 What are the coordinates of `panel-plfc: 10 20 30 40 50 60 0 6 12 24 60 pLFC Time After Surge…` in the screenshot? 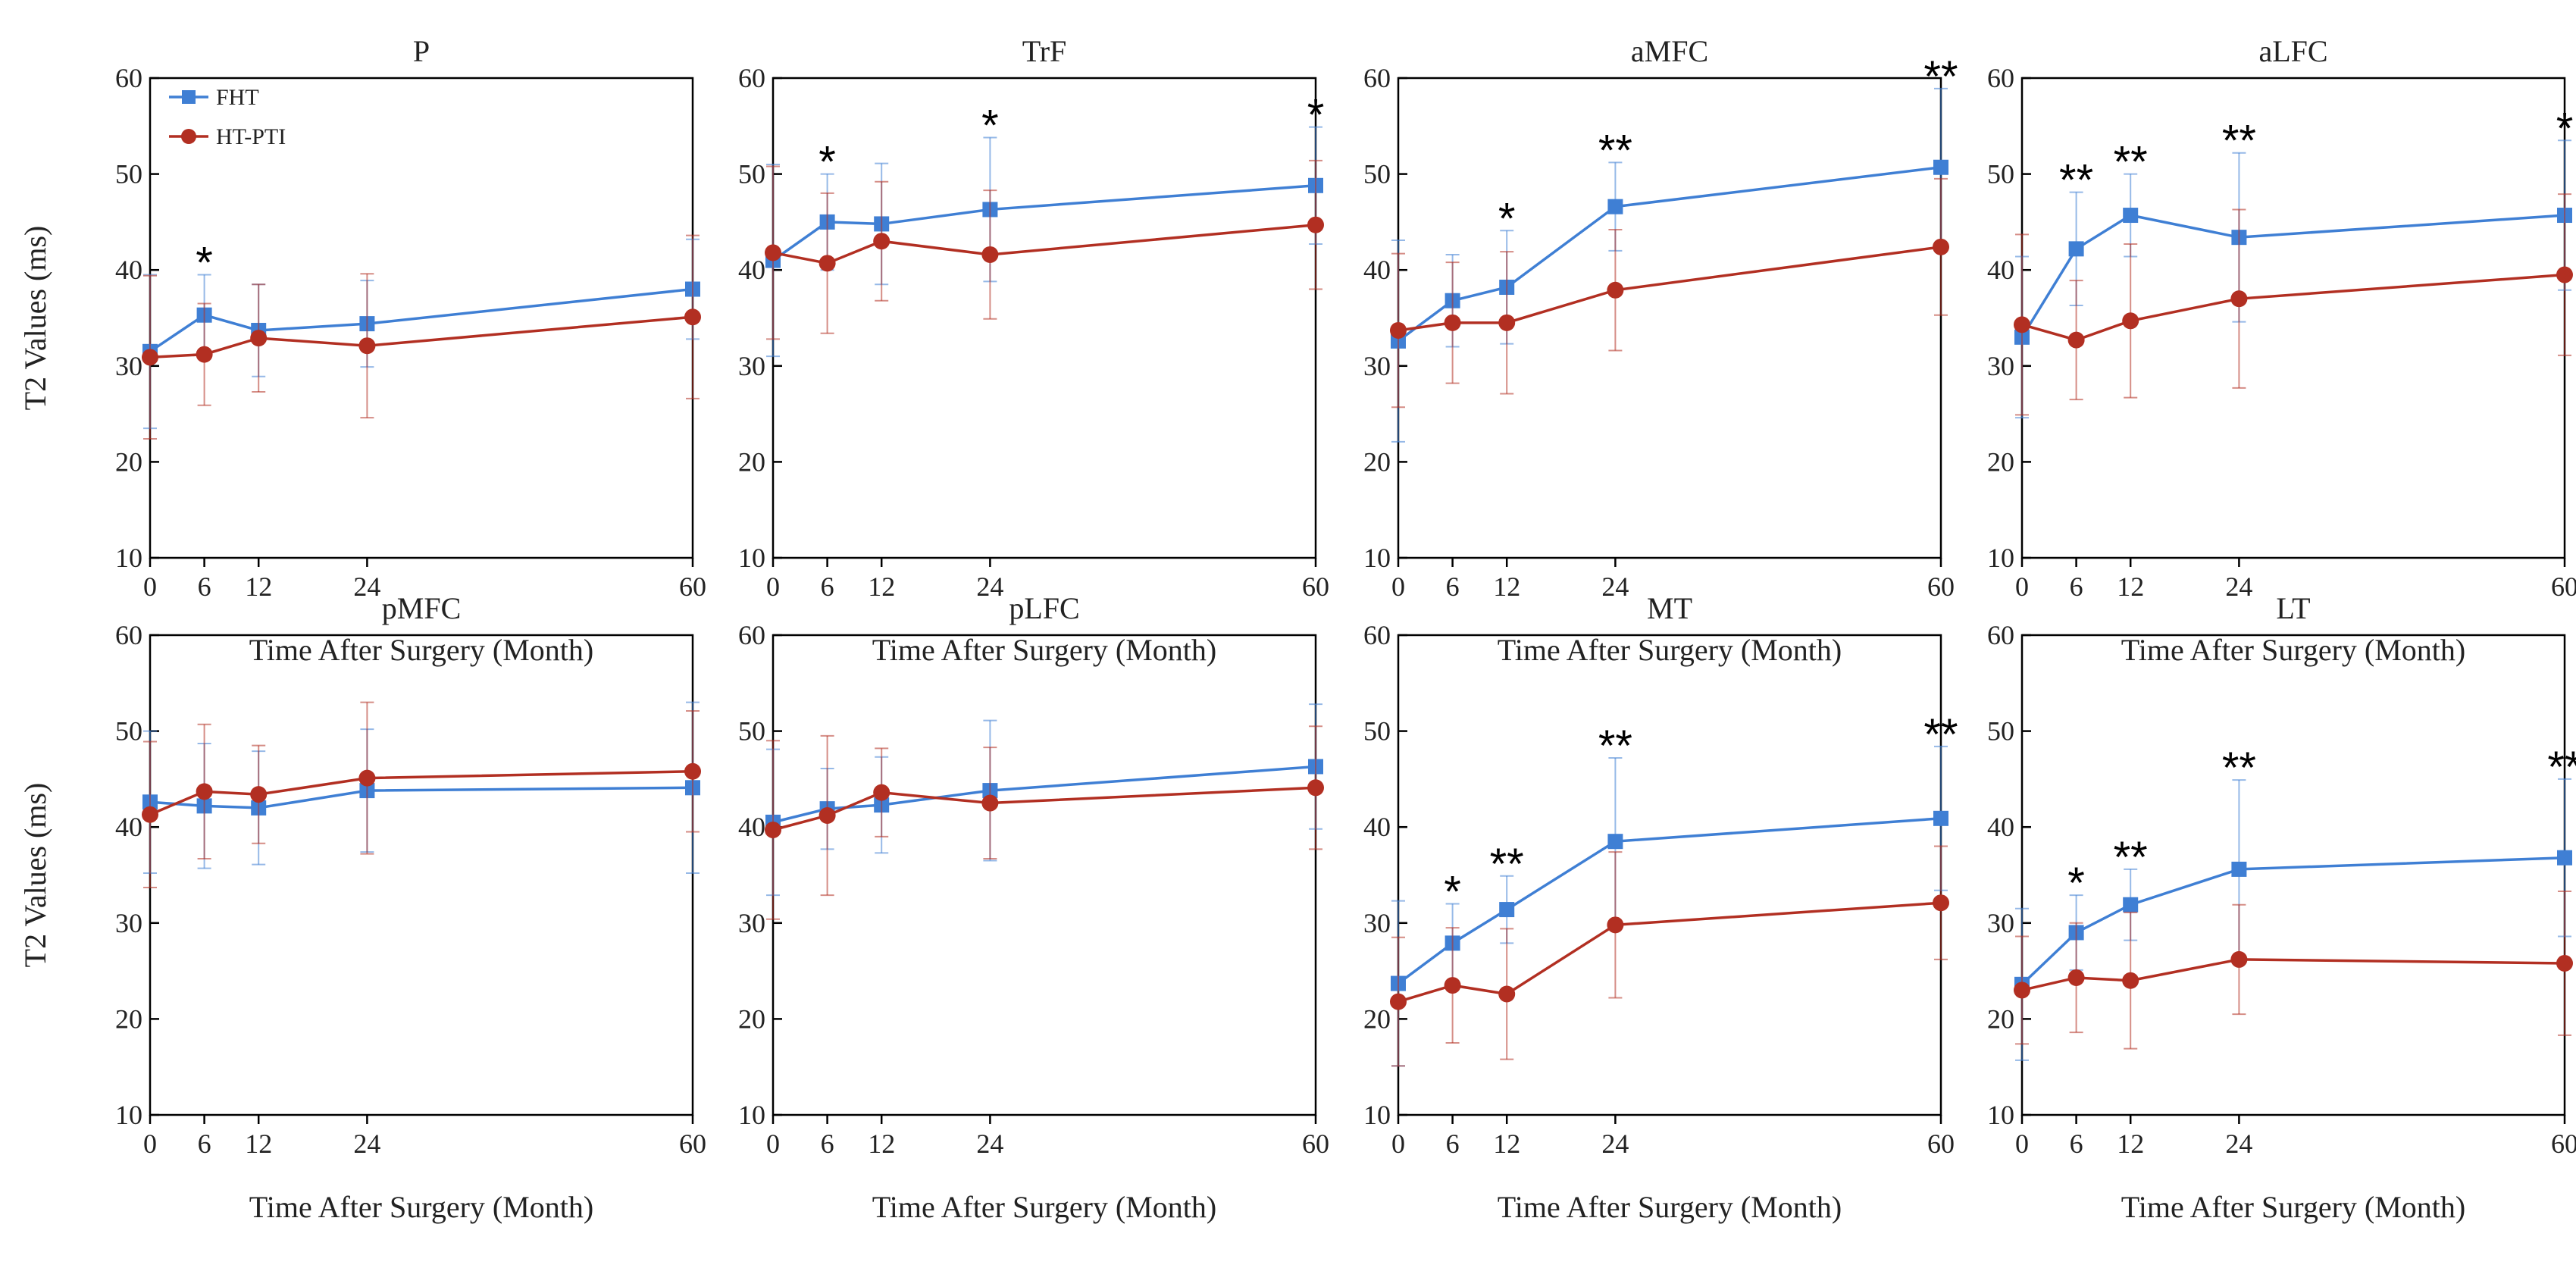 It's located at (1033, 907).